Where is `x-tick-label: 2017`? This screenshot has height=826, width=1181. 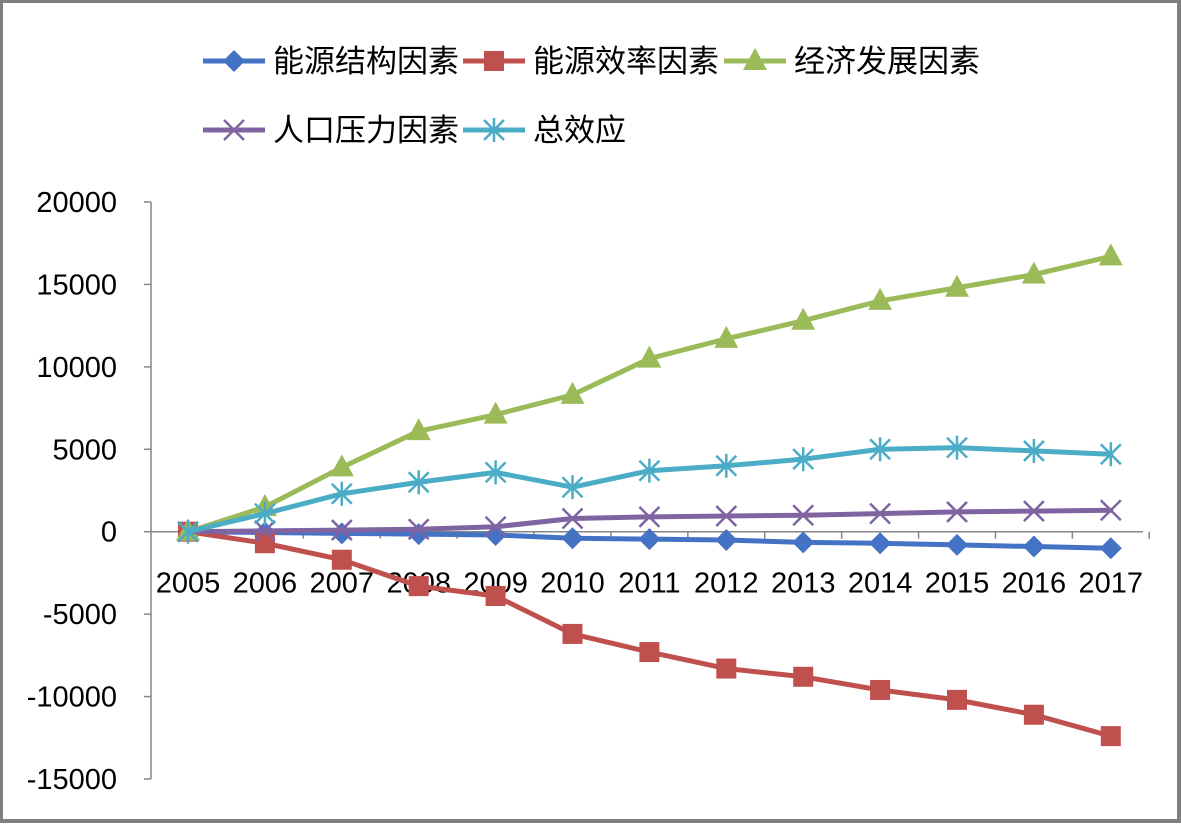 x-tick-label: 2017 is located at coordinates (1111, 584).